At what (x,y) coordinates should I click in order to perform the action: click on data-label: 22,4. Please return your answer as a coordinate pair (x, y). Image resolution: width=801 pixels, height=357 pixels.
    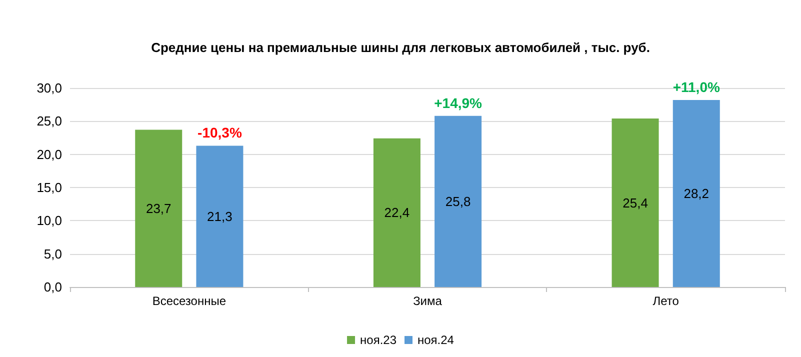
    Looking at the image, I should click on (397, 212).